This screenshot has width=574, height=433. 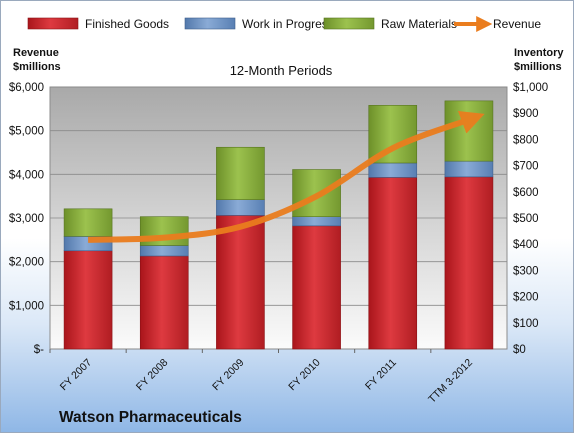 What do you see at coordinates (526, 324) in the screenshot?
I see `right-tick-label: $100` at bounding box center [526, 324].